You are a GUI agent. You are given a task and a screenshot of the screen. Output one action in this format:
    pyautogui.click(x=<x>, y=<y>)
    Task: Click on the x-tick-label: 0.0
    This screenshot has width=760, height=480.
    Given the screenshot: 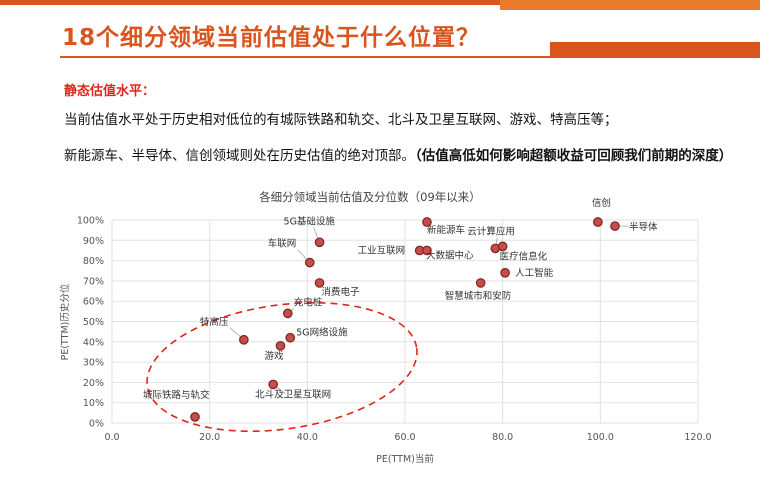 What is the action you would take?
    pyautogui.click(x=111, y=437)
    